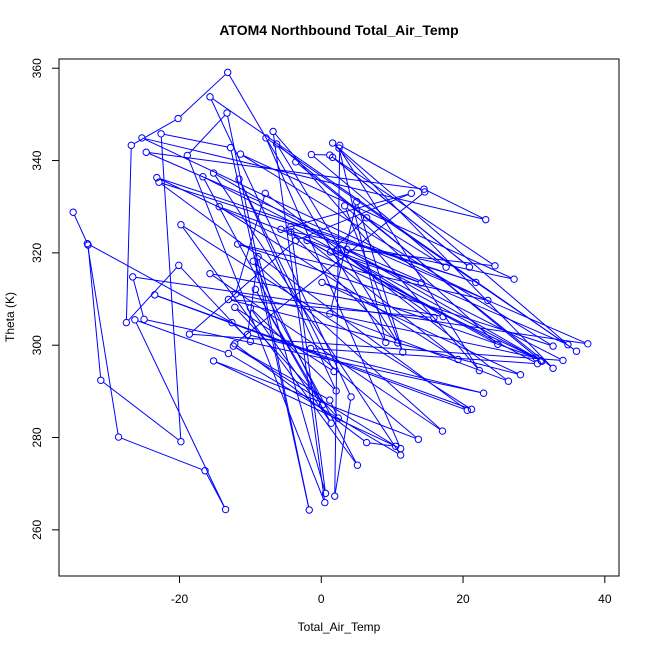 The width and height of the screenshot is (650, 650). Describe the element at coordinates (37, 437) in the screenshot. I see `y-tick-label: 280` at that location.